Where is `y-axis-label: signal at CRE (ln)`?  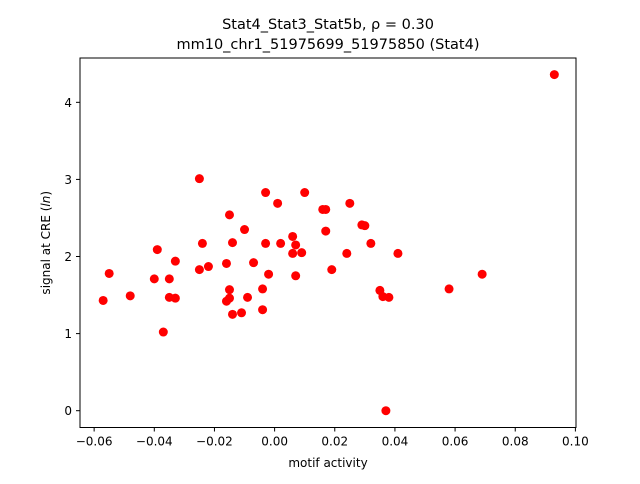 y-axis-label: signal at CRE (ln) is located at coordinates (46, 243).